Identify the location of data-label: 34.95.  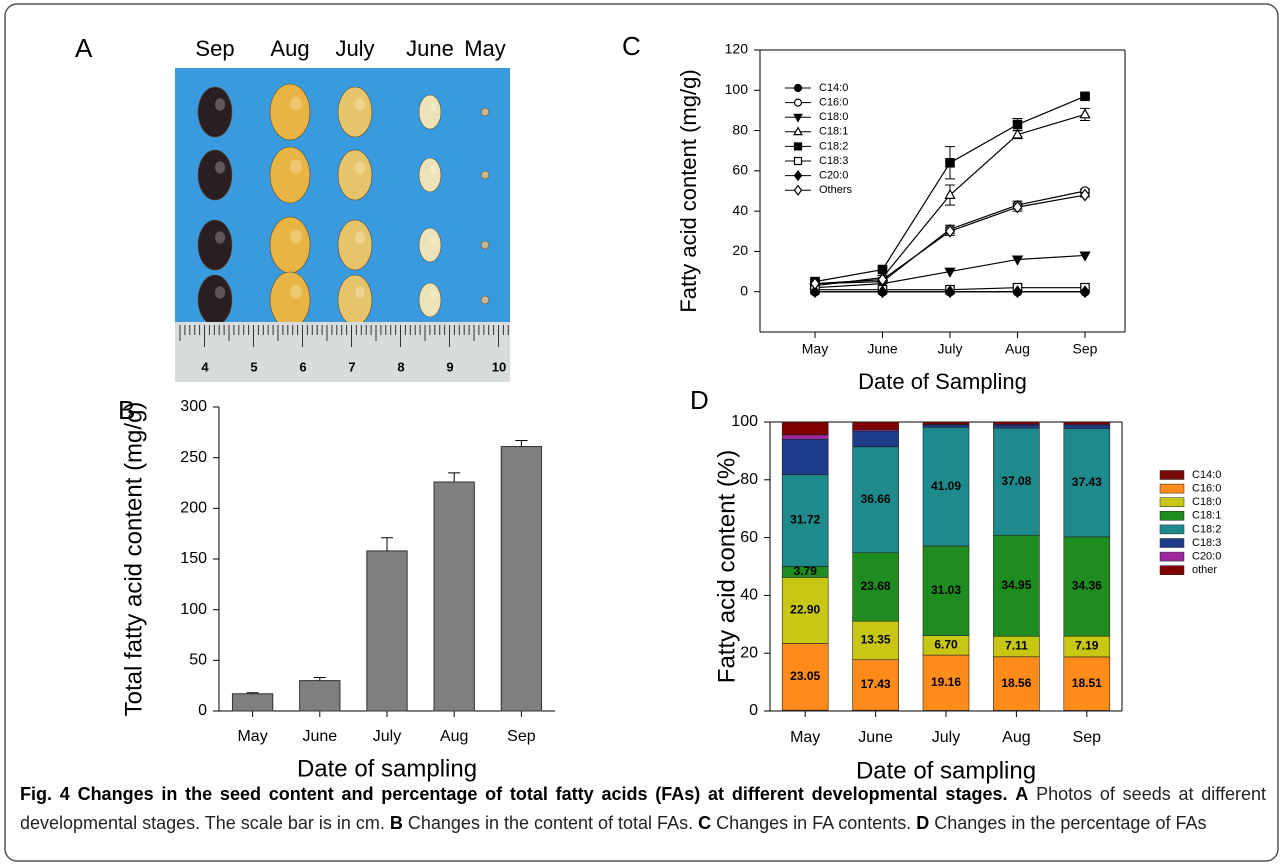
(1016, 585).